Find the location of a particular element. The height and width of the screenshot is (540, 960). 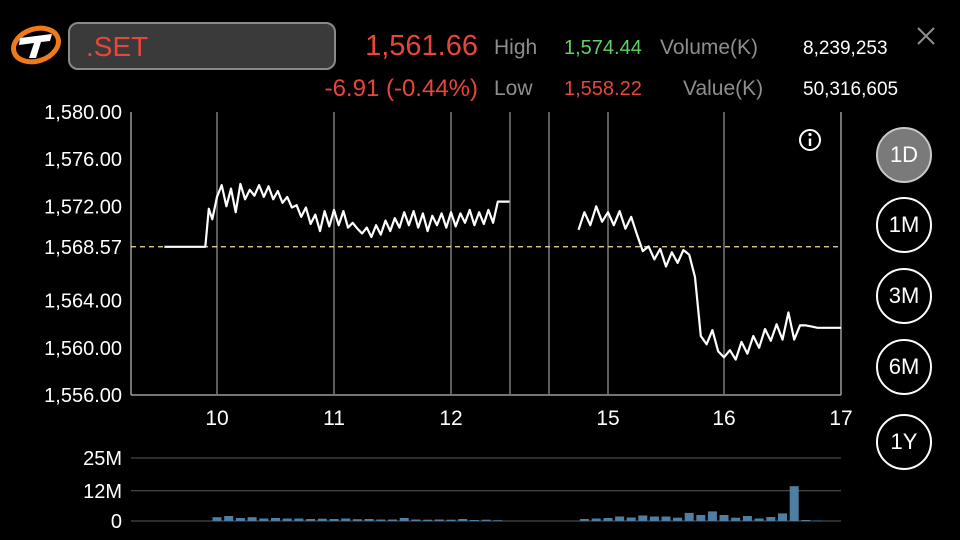

x-tick-label: 15 is located at coordinates (607, 418).